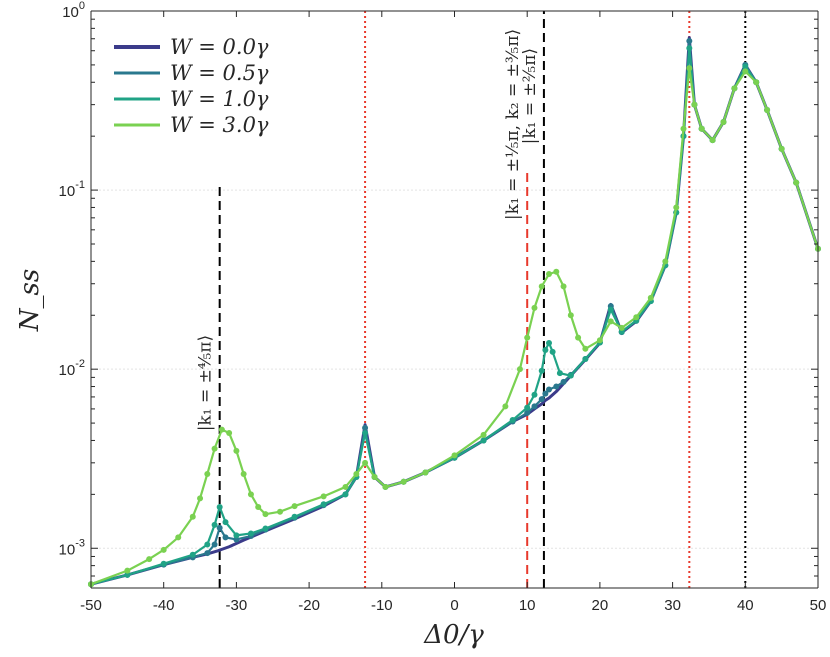 This screenshot has width=830, height=657. Describe the element at coordinates (30, 300) in the screenshot. I see `y-axis-title: N_ss` at that location.